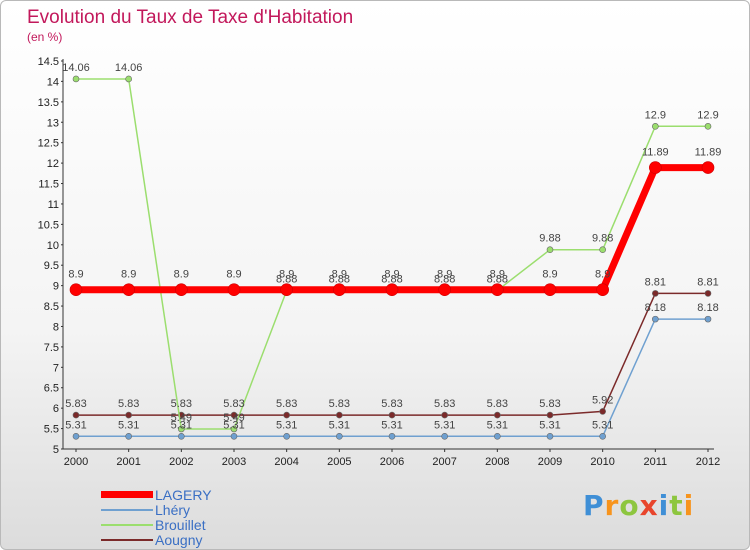 The height and width of the screenshot is (550, 750). Describe the element at coordinates (708, 462) in the screenshot. I see `x-tick-label: 2012` at that location.